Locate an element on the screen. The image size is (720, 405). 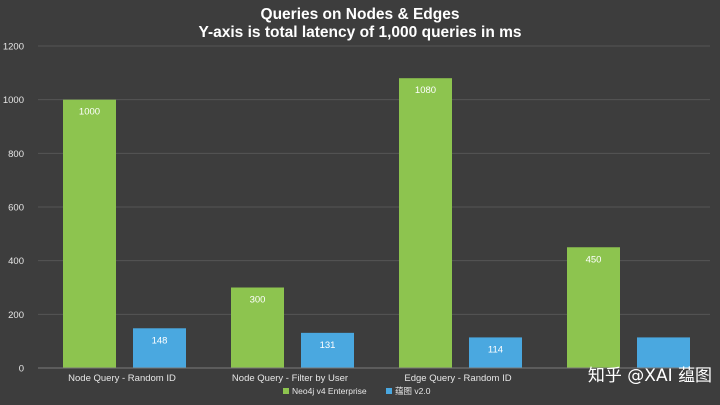
y-tick-label: 200 is located at coordinates (16, 315).